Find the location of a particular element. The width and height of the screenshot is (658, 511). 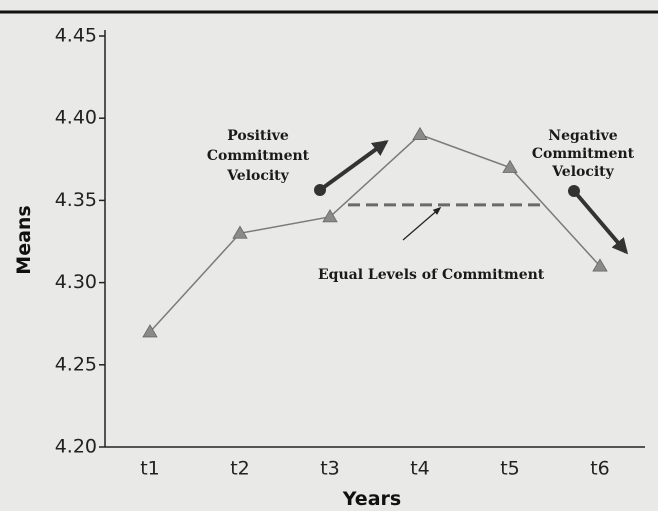

y-tick-label: 4.20 is located at coordinates (76, 447).